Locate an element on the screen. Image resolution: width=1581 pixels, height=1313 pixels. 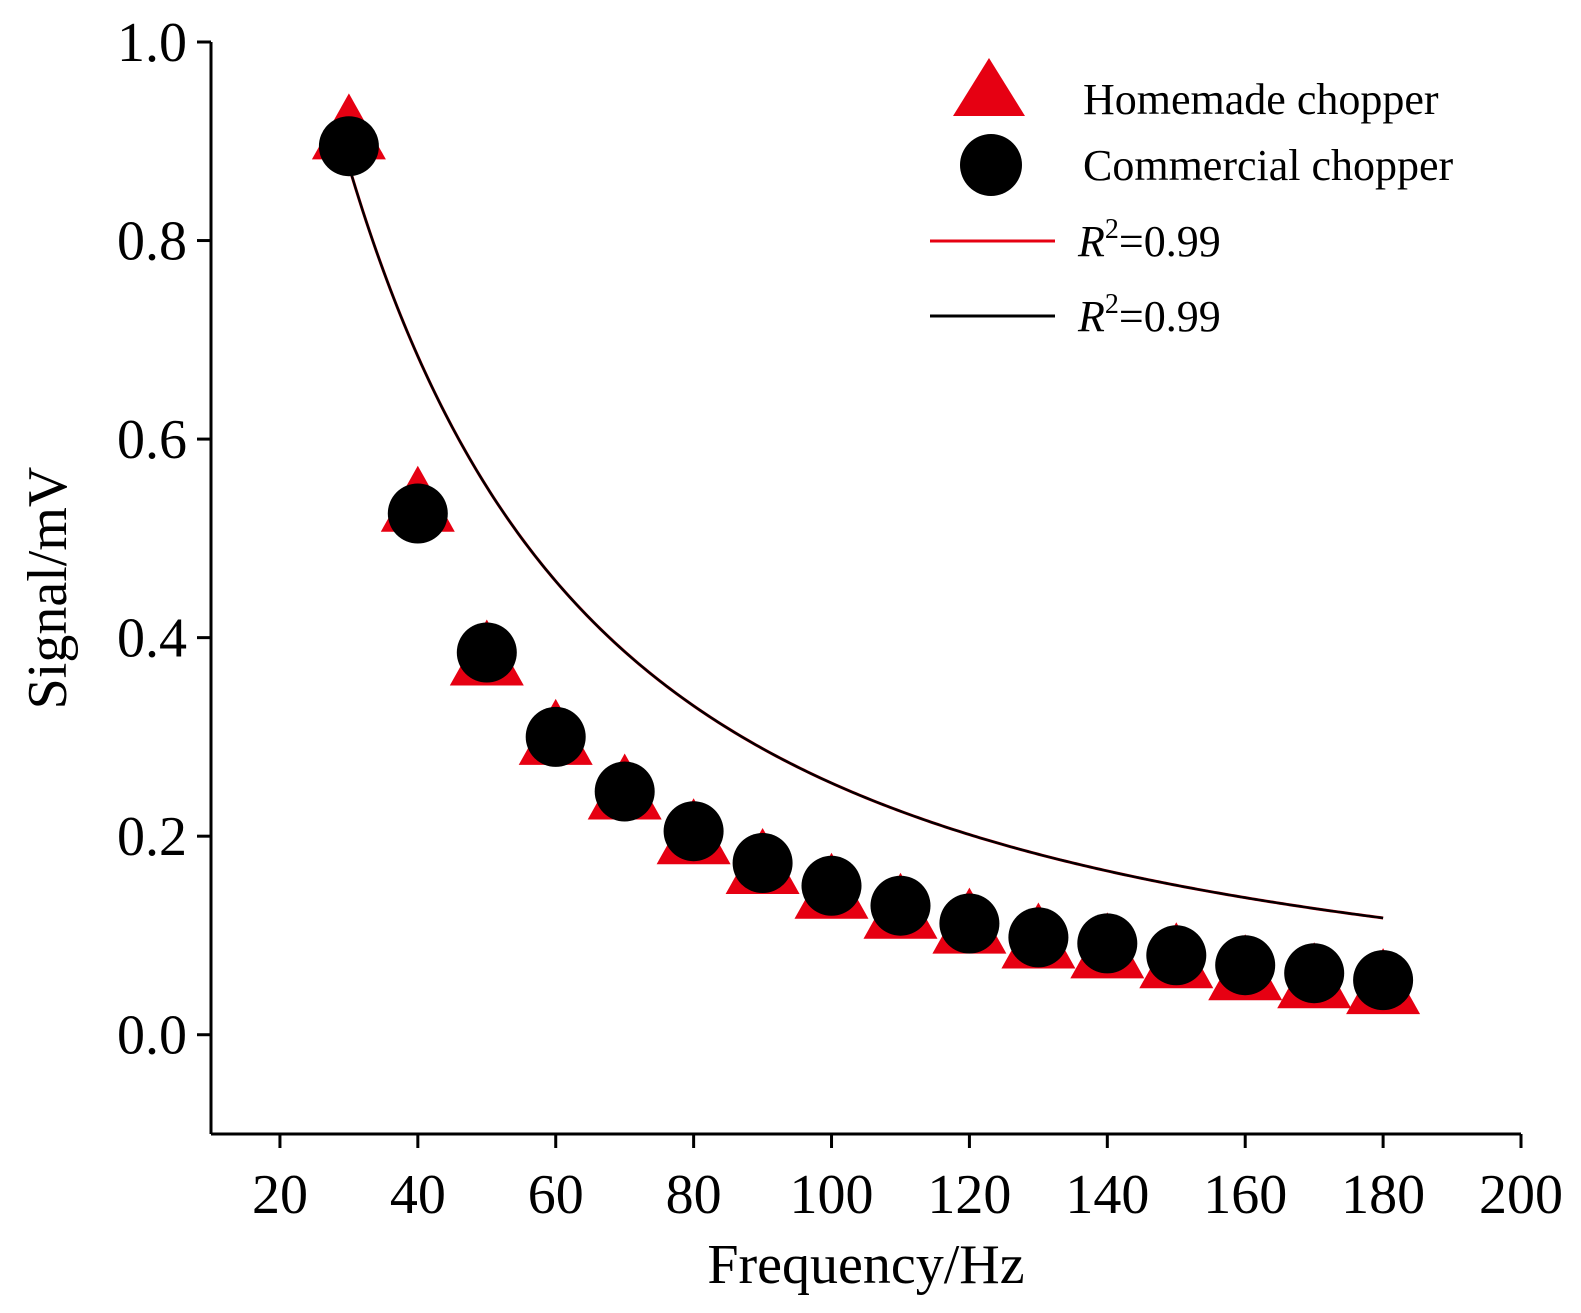
legend-label-red-fit: R2=0.99 is located at coordinates (1149, 240).